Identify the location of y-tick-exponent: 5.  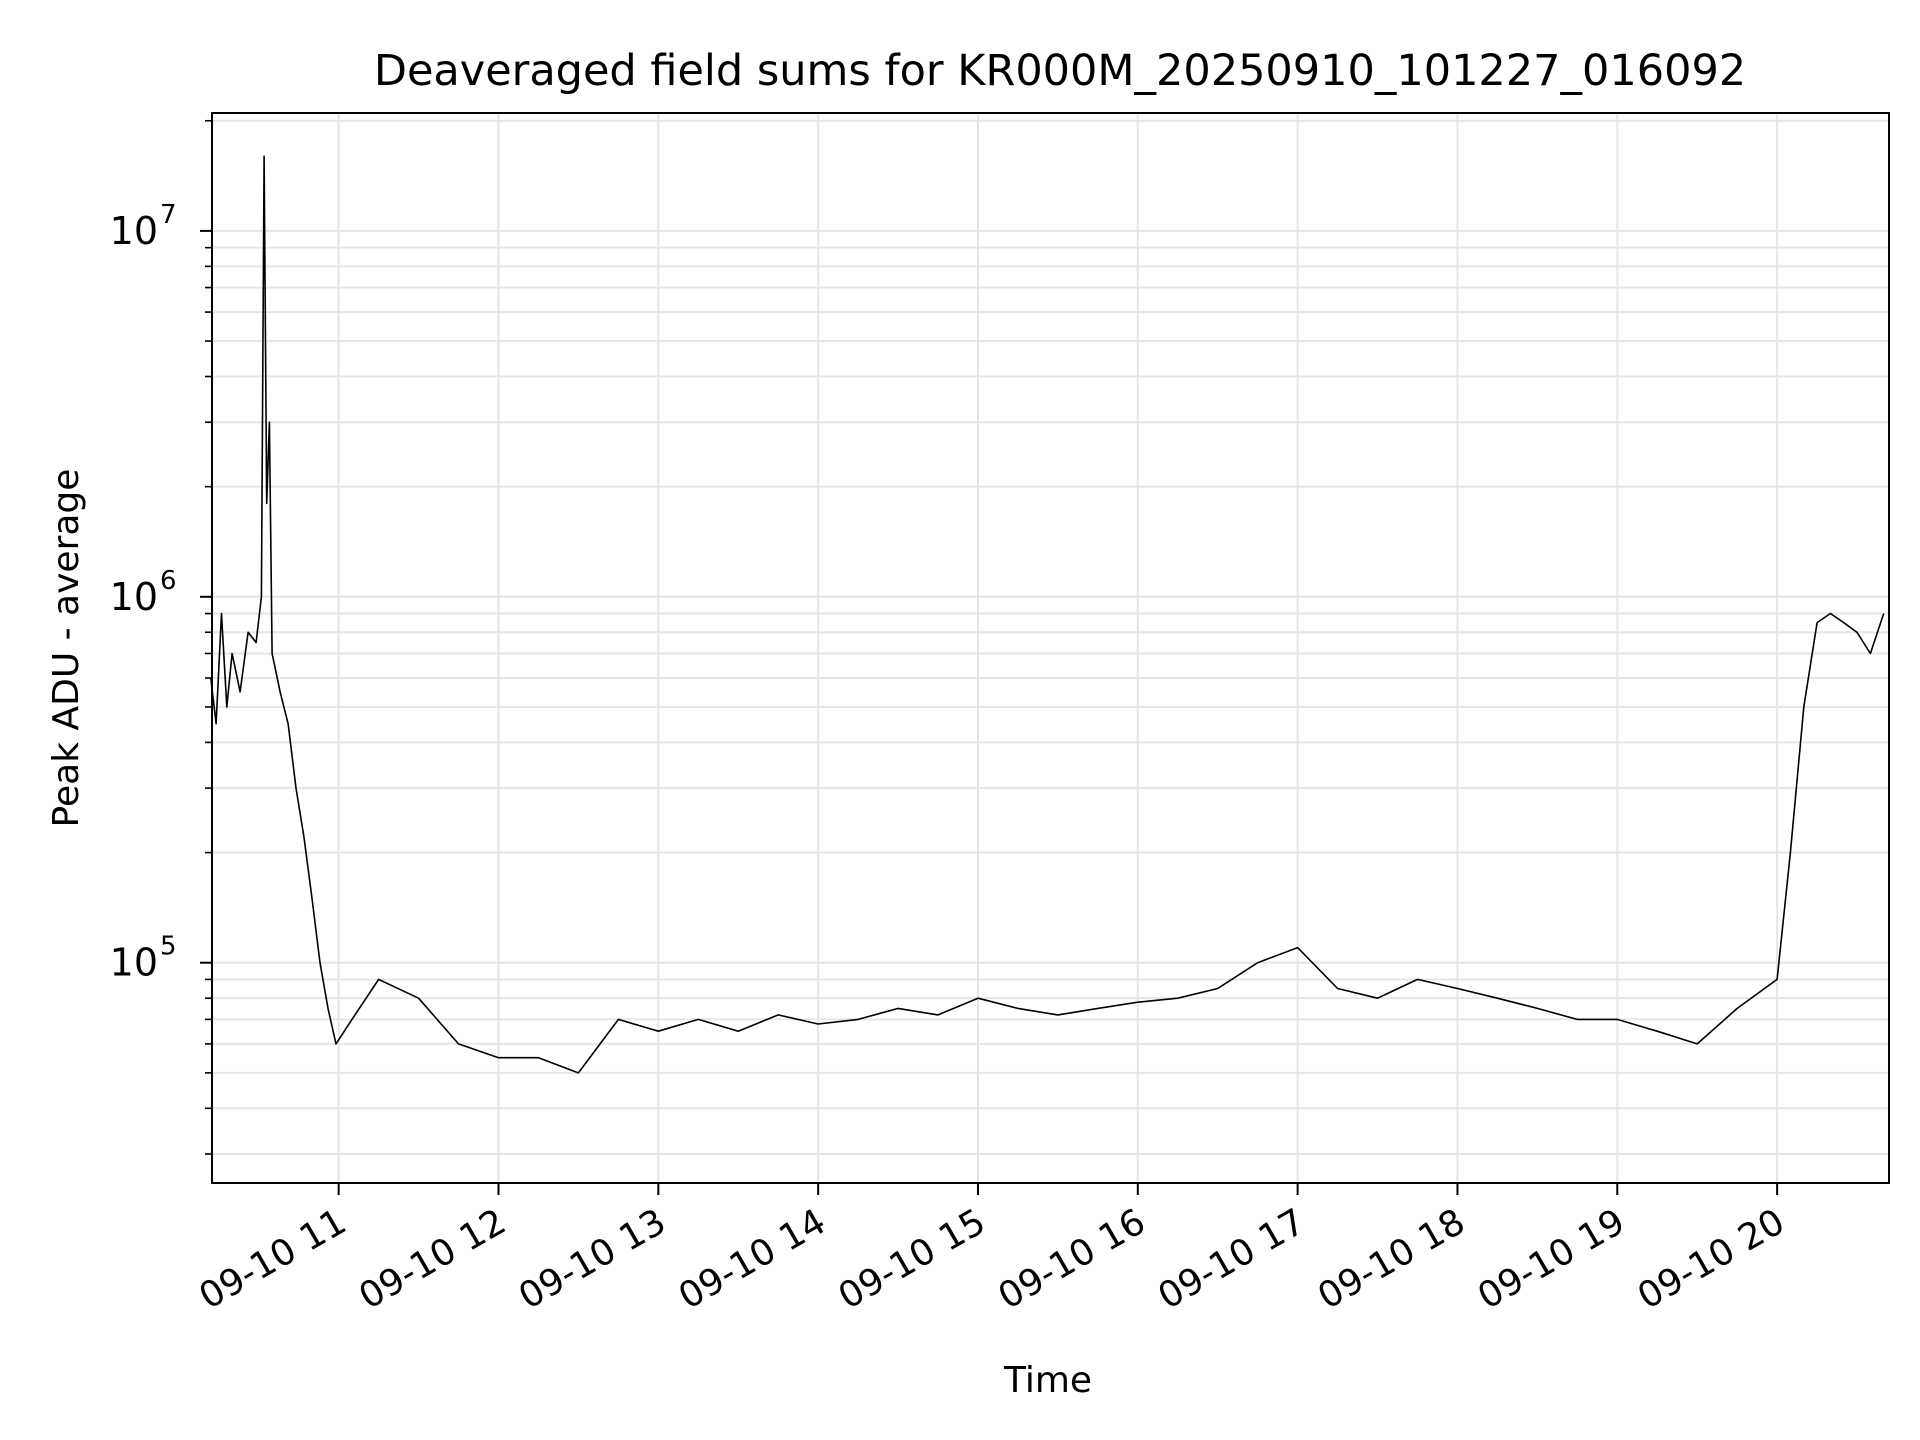
(168, 947).